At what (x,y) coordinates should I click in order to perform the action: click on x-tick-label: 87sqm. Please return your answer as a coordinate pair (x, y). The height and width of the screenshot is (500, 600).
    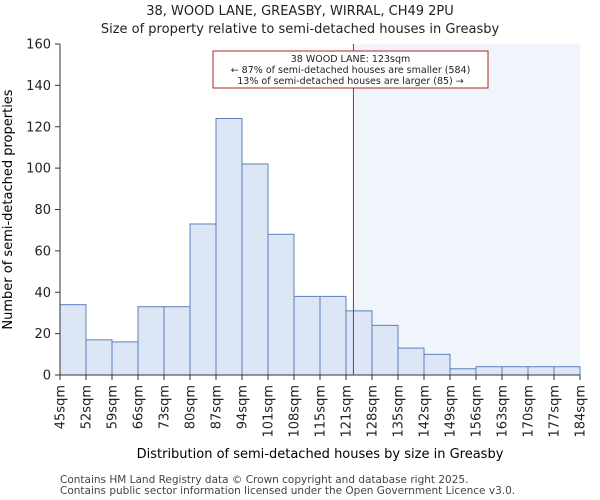
    Looking at the image, I should click on (217, 407).